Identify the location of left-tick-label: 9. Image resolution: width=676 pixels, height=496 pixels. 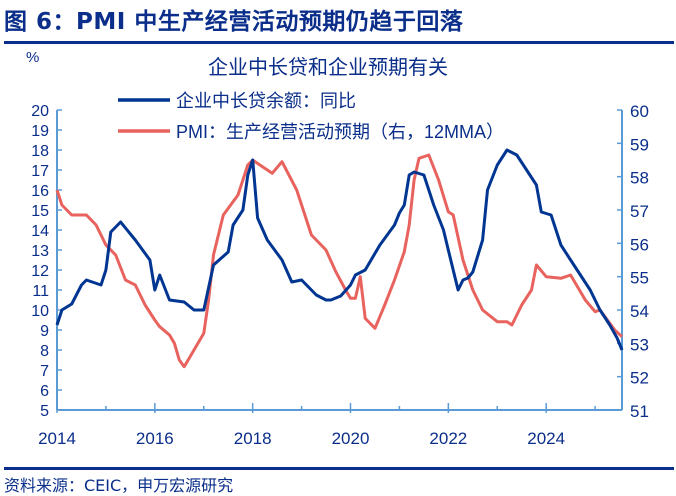
(44, 331).